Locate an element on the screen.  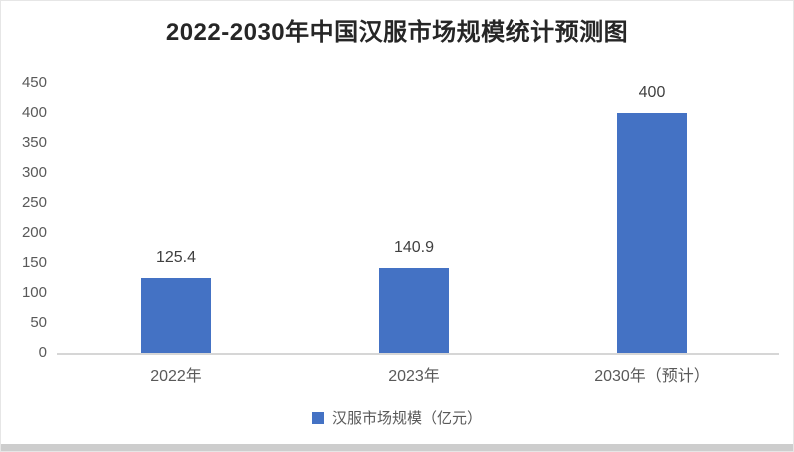
y-tick-label: 350 is located at coordinates (34, 142).